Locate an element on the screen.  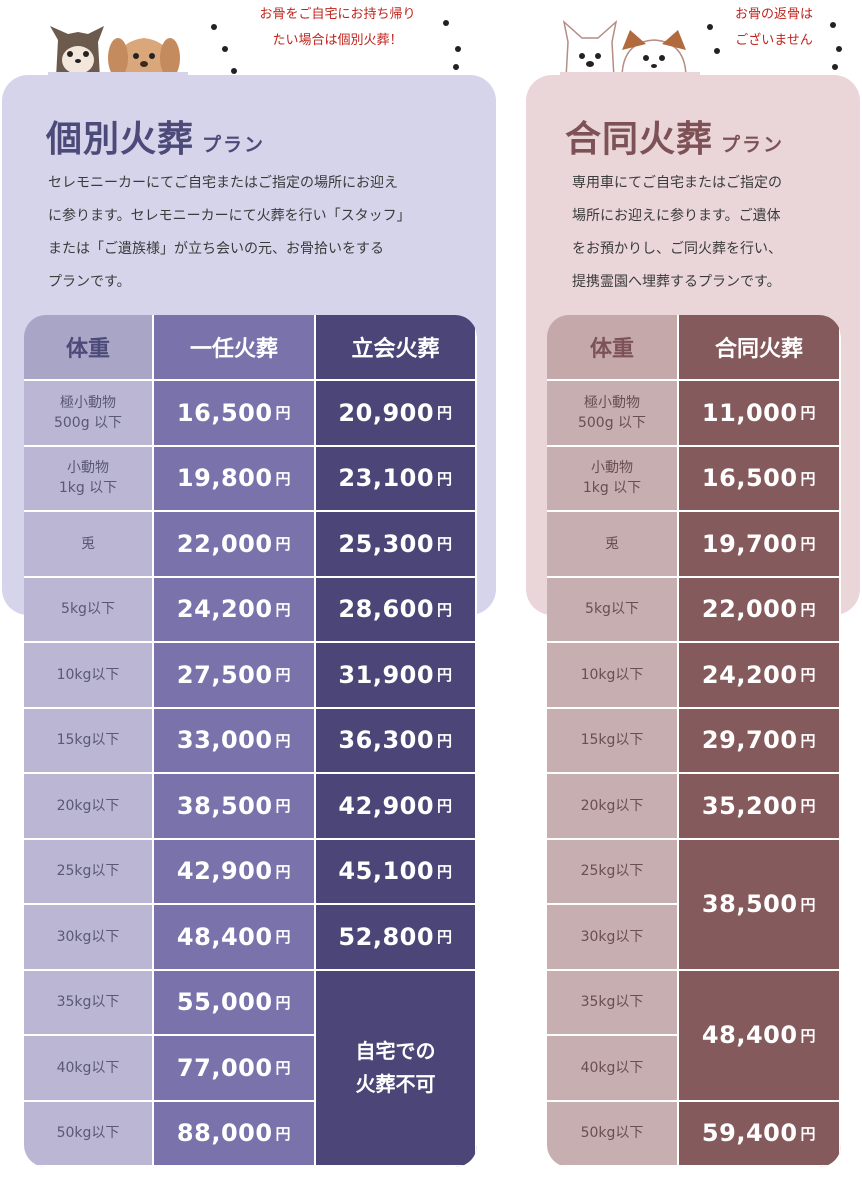
price-cell-ninni: 77,000 円 is located at coordinates (235, 1069).